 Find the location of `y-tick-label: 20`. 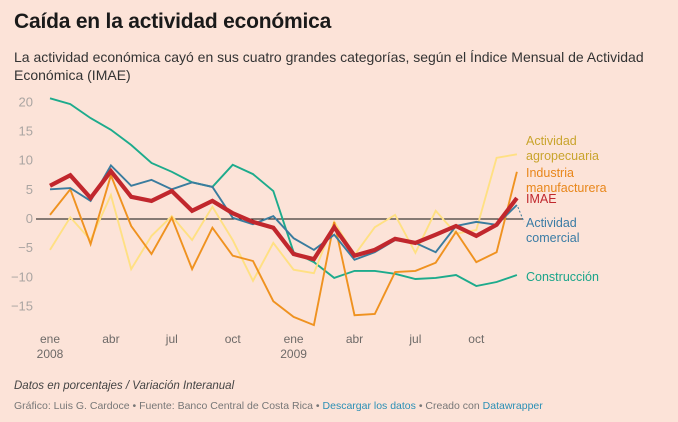

y-tick-label: 20 is located at coordinates (26, 101).